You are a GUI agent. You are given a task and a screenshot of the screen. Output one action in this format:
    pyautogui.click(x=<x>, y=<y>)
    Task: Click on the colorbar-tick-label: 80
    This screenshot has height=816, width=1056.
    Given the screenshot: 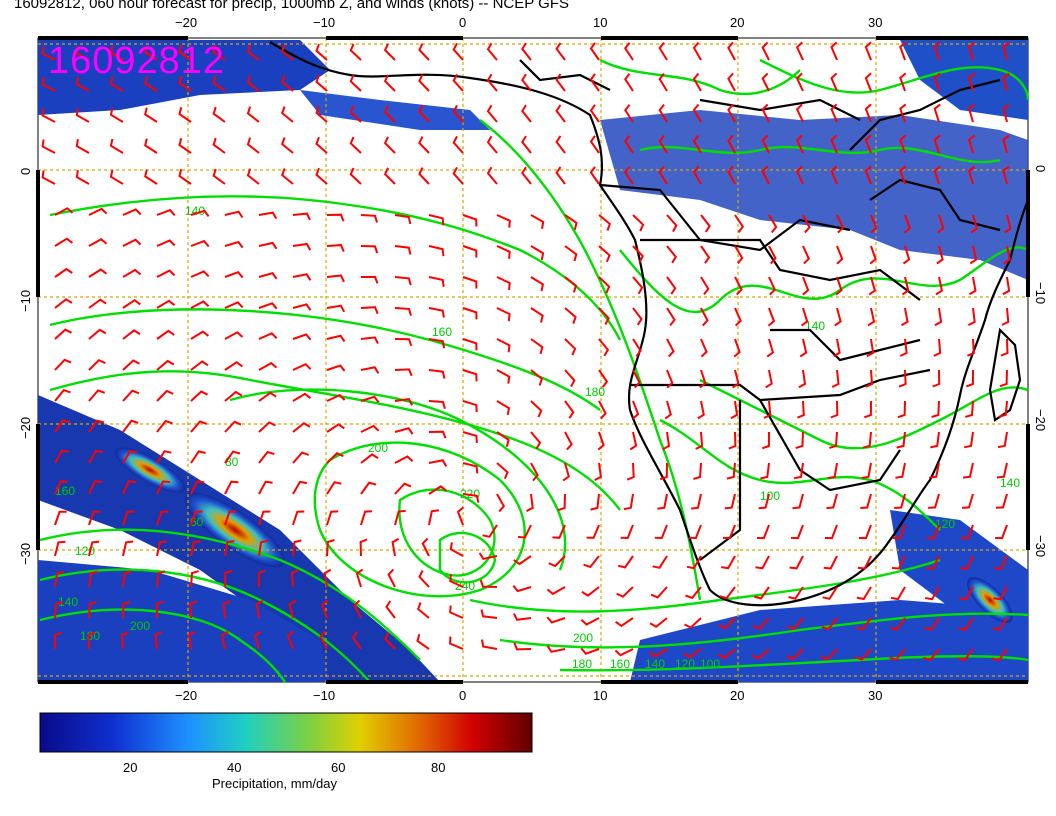 What is the action you would take?
    pyautogui.click(x=438, y=767)
    